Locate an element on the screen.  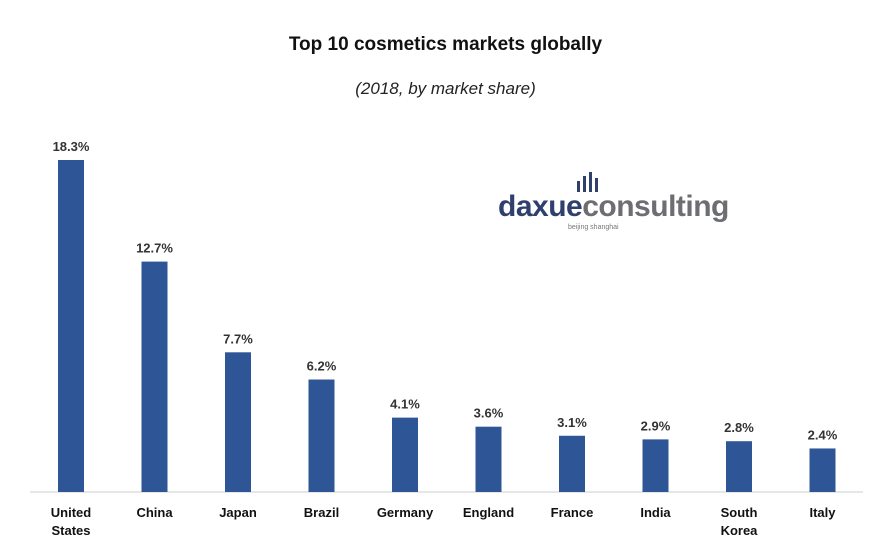
bar-value-label: 7.7% is located at coordinates (238, 338).